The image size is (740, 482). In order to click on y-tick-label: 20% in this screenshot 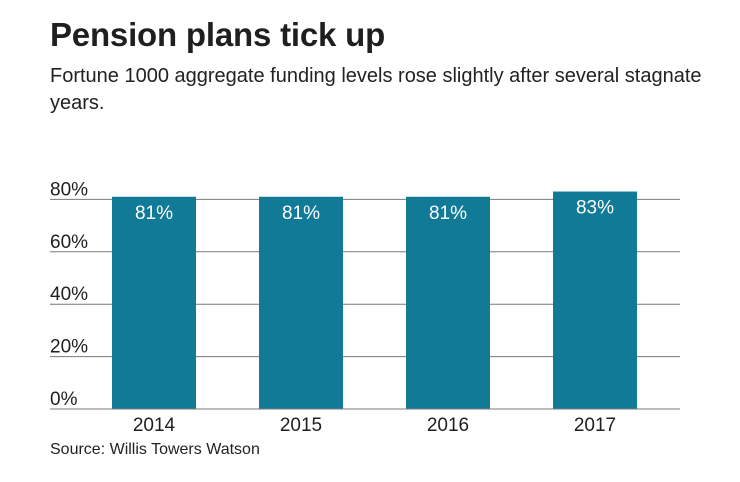, I will do `click(69, 347)`.